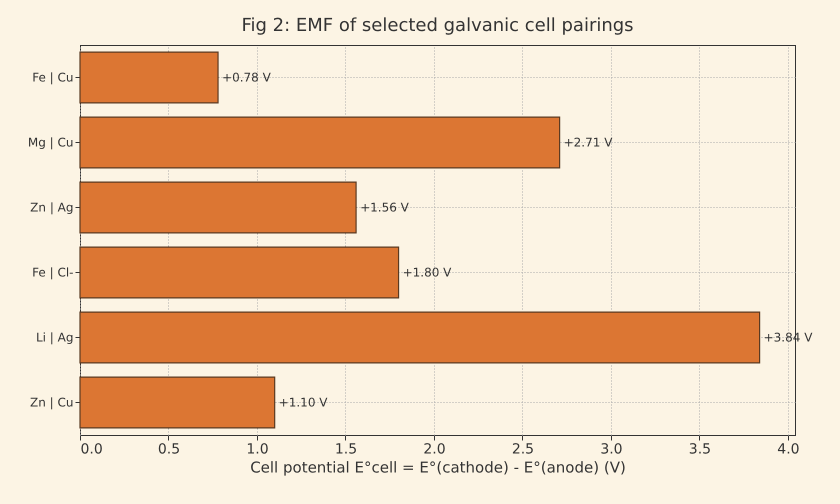 Image resolution: width=840 pixels, height=504 pixels. Describe the element at coordinates (346, 450) in the screenshot. I see `x-tick-label: 1.5` at that location.